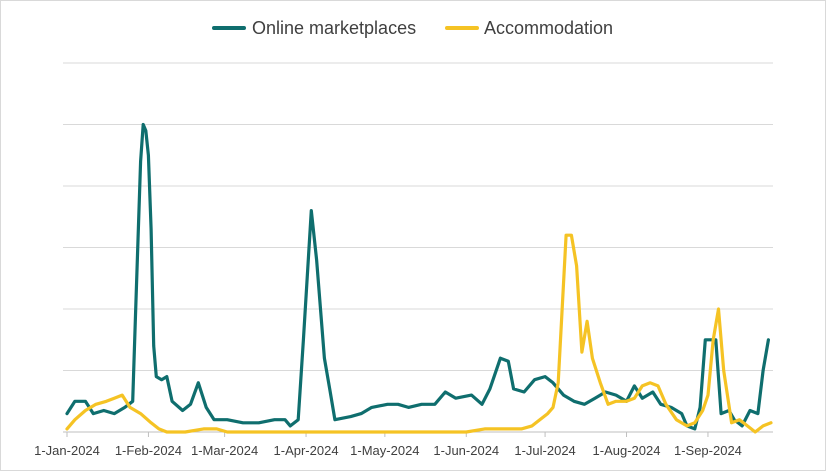 The width and height of the screenshot is (826, 471). Describe the element at coordinates (384, 450) in the screenshot. I see `x-tick-label: 1-May-2024` at that location.